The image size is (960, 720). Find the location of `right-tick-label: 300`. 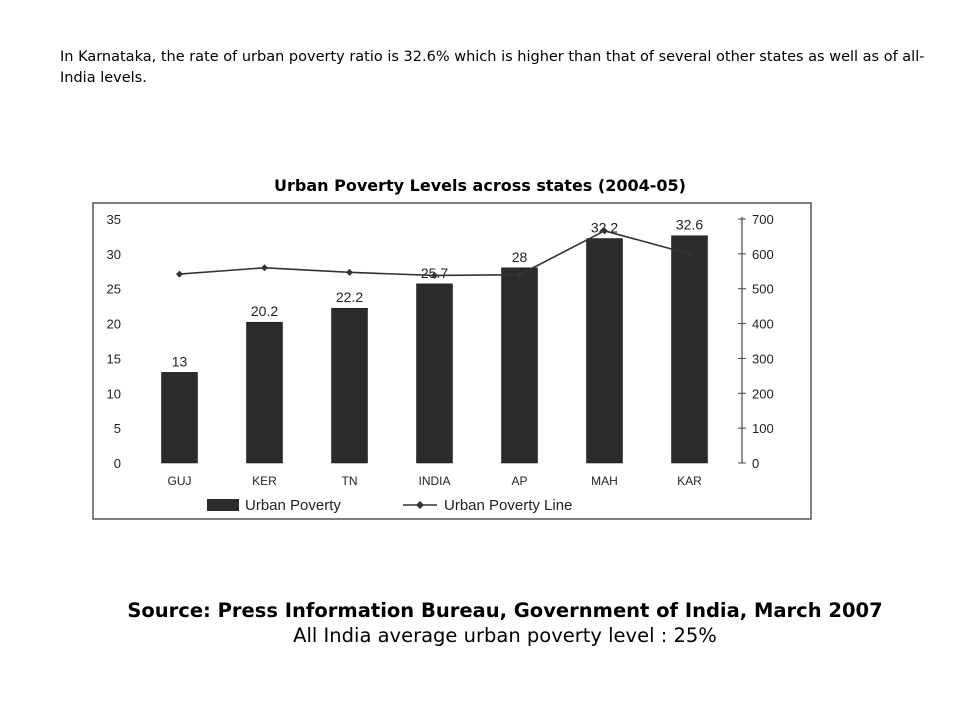

right-tick-label: 300 is located at coordinates (763, 358).